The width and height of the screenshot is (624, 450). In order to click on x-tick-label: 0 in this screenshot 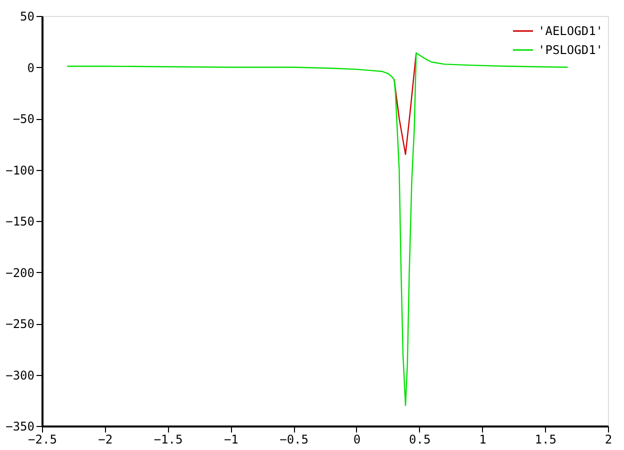, I will do `click(357, 439)`.